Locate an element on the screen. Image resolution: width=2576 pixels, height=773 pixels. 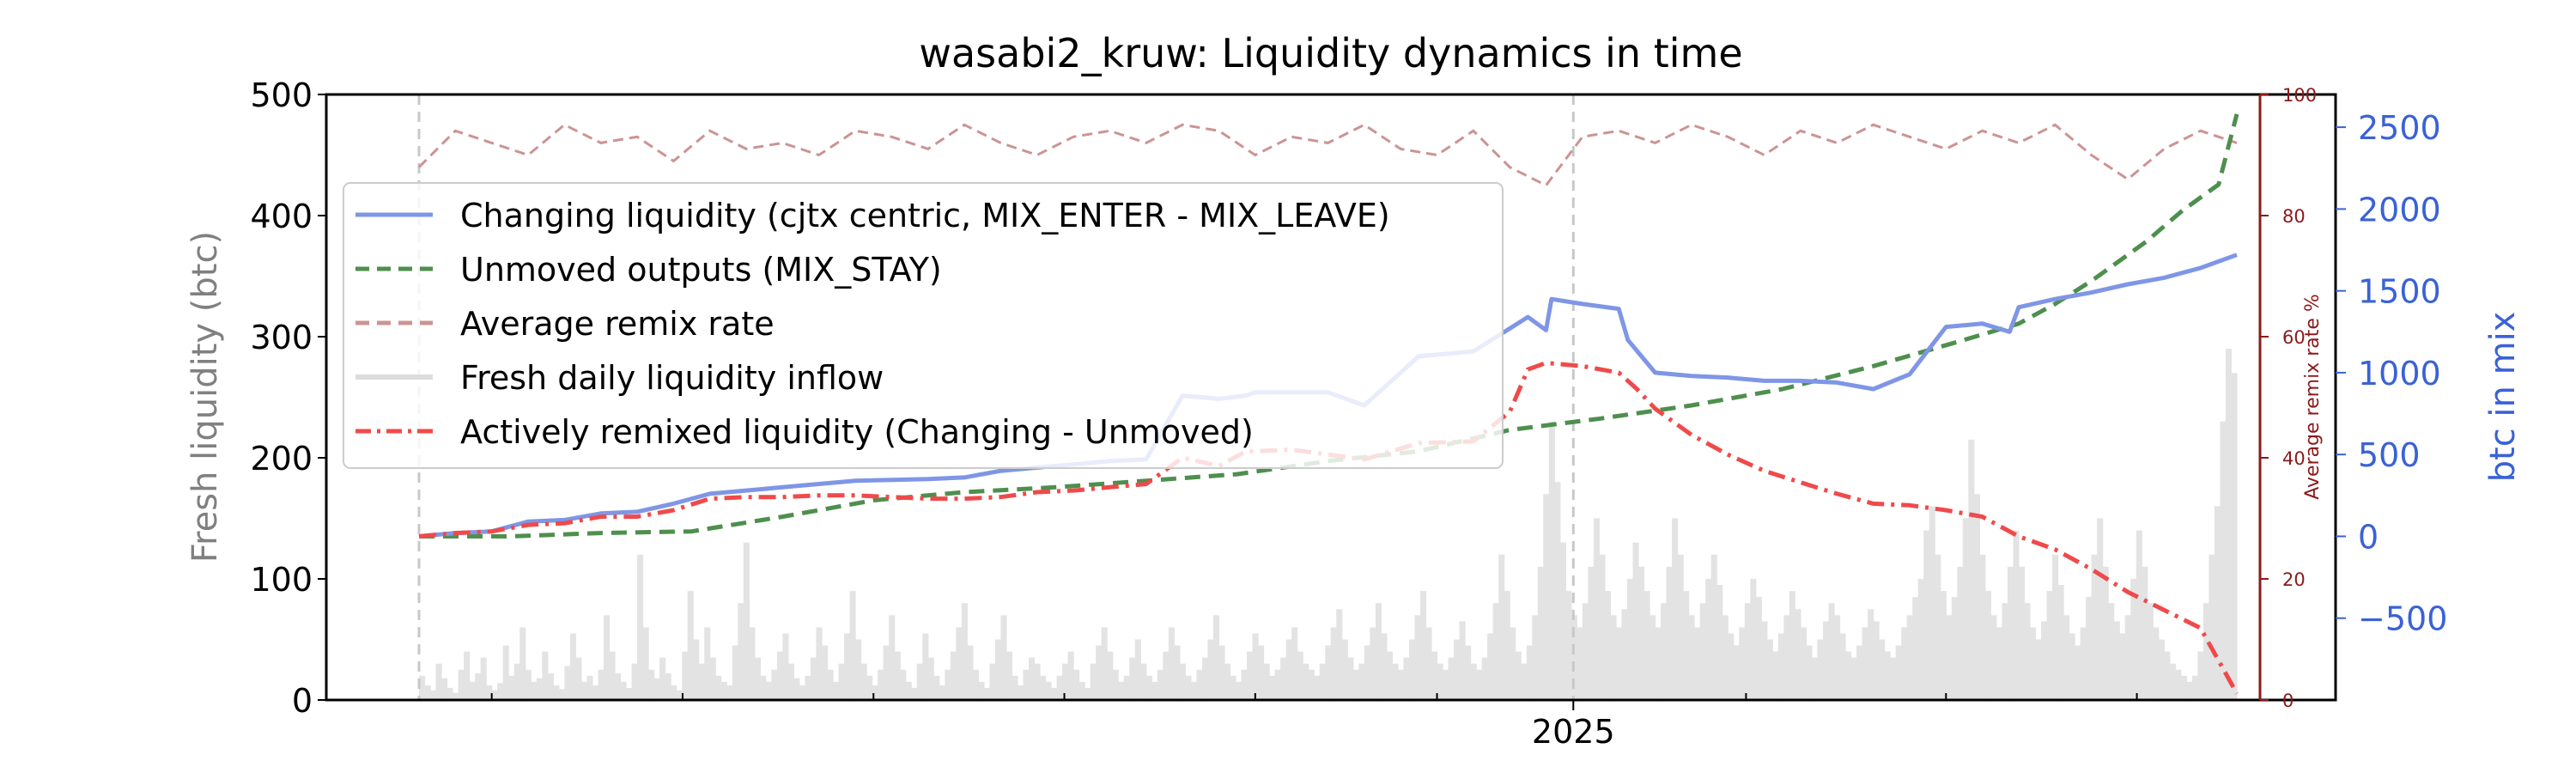
mix-axis-tick-label: 500 is located at coordinates (2390, 455).